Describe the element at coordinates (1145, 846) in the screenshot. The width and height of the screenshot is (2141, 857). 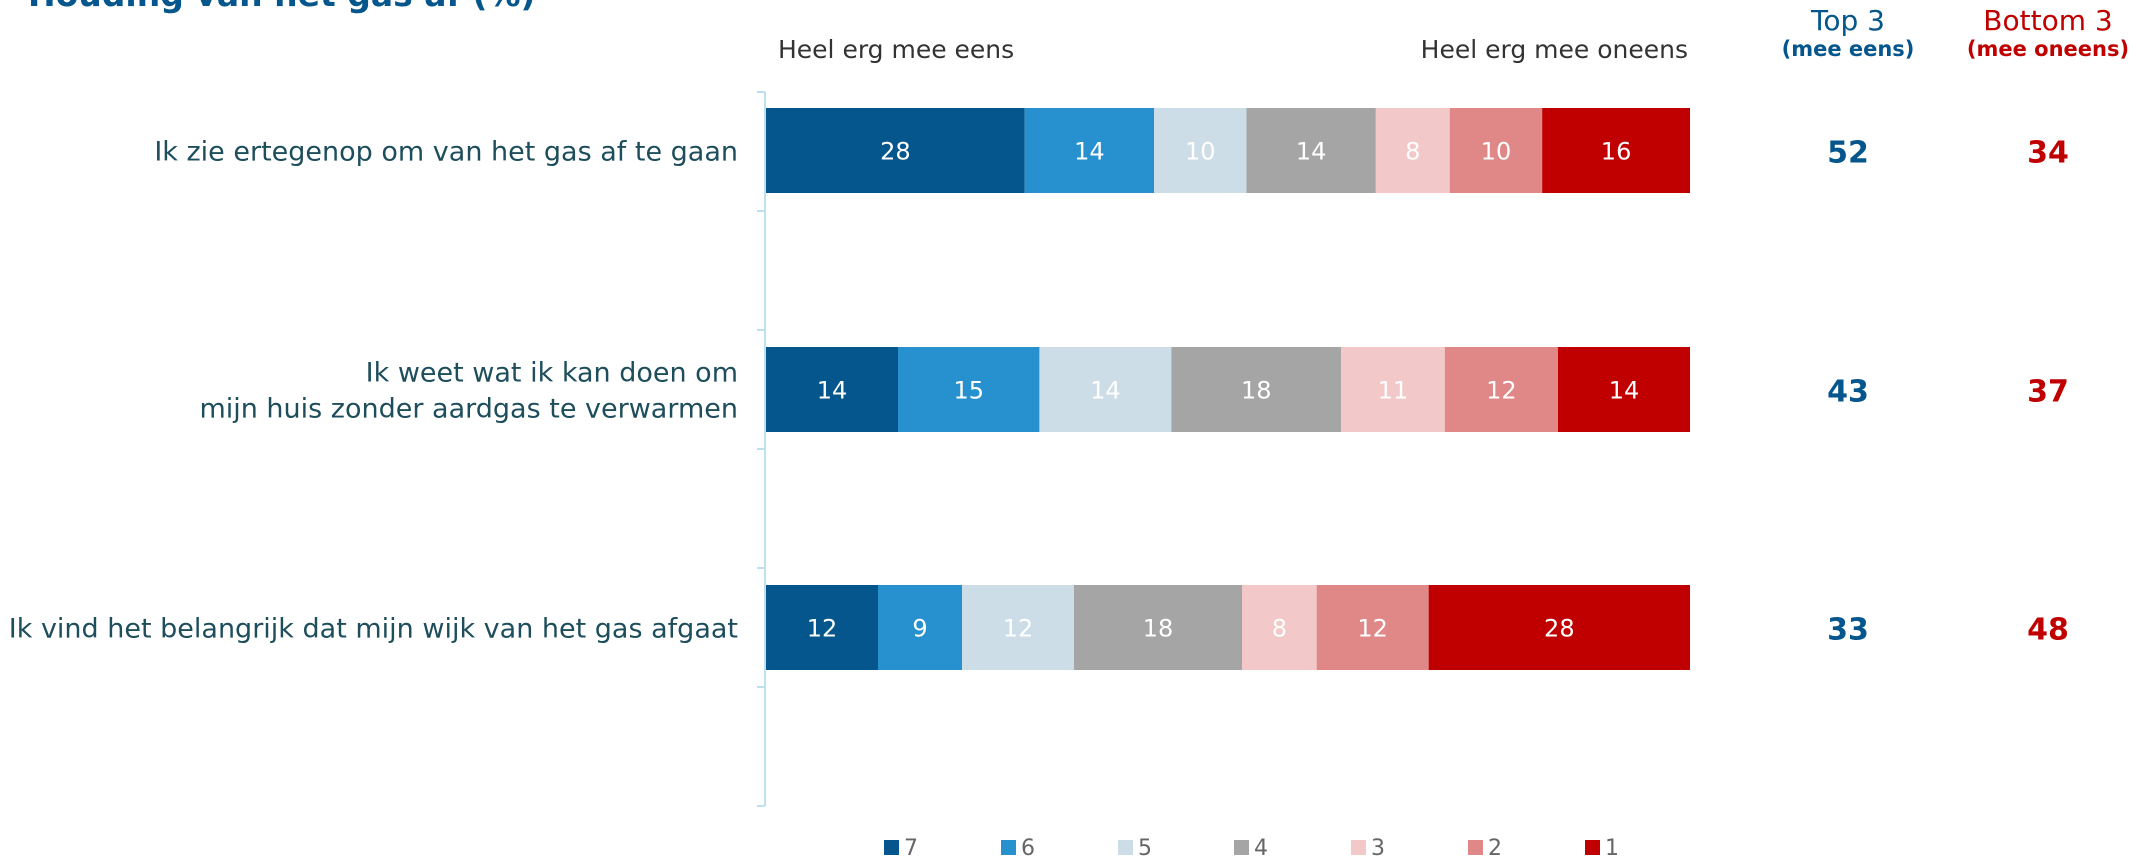
I see `legend-label-5: 5` at that location.